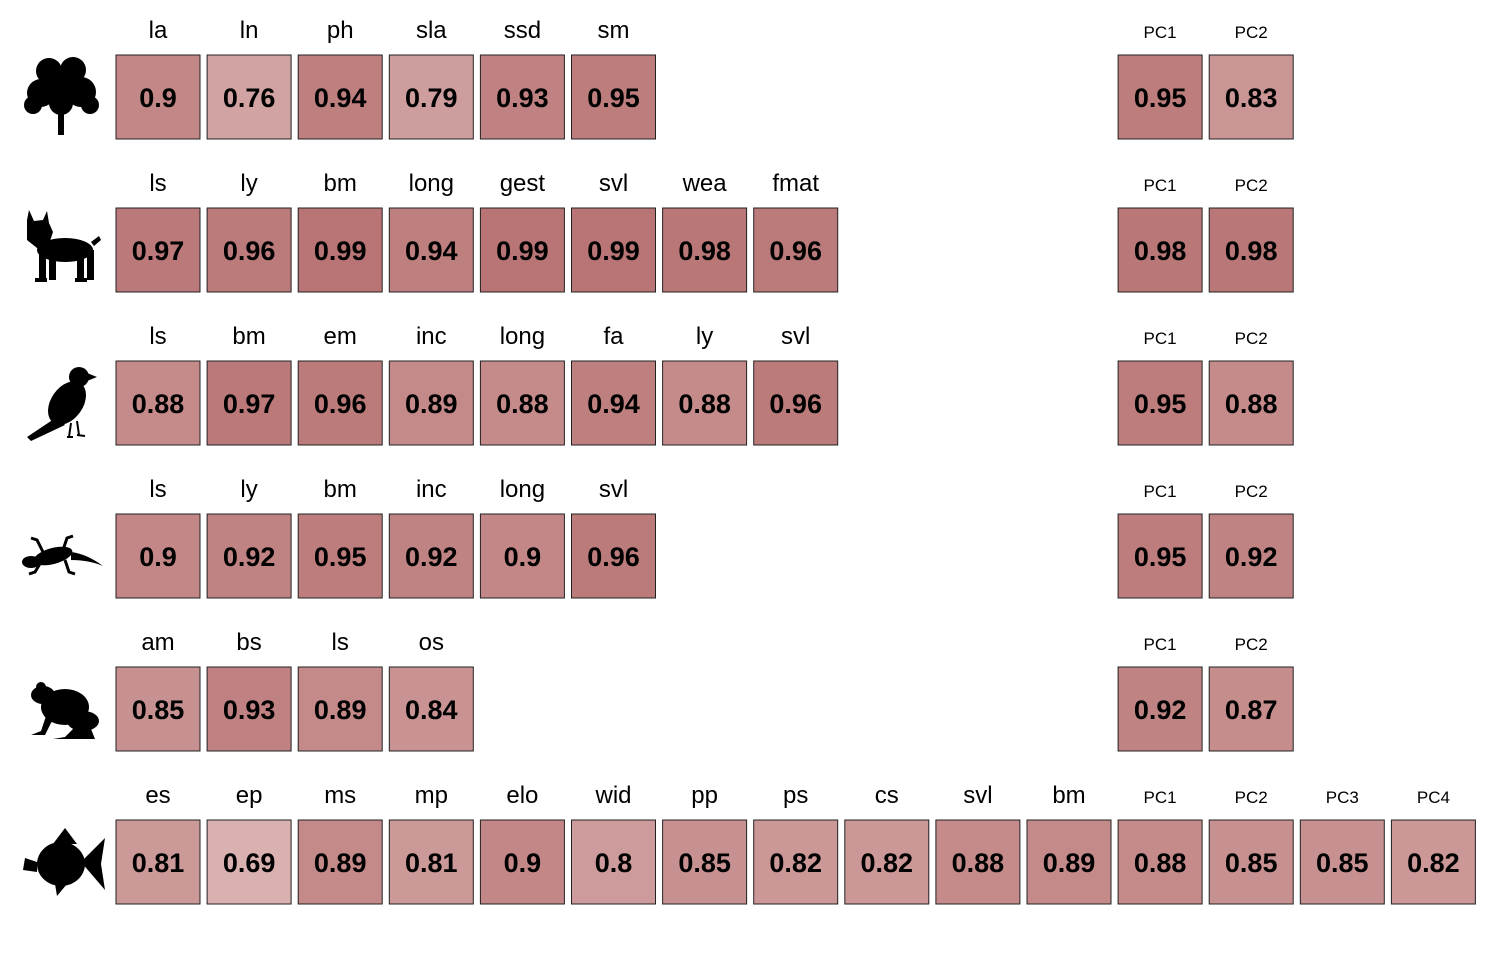 This screenshot has width=1500, height=960. What do you see at coordinates (431, 690) in the screenshot?
I see `trait-cell: os 0.84` at bounding box center [431, 690].